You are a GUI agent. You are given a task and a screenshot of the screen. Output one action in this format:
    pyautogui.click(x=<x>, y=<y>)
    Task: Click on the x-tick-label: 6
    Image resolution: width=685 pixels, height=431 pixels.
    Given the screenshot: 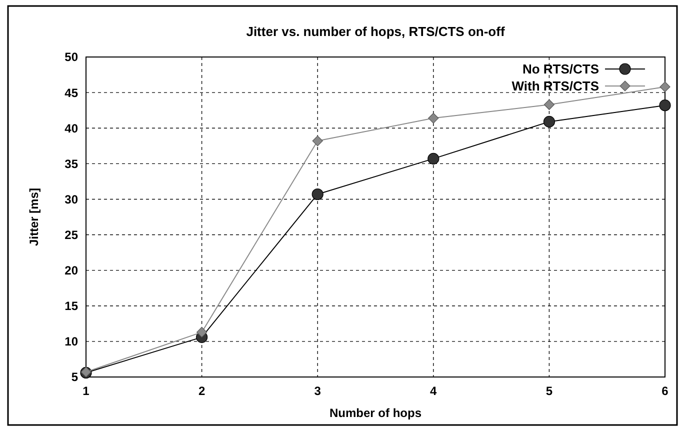 What is the action you would take?
    pyautogui.click(x=665, y=391)
    